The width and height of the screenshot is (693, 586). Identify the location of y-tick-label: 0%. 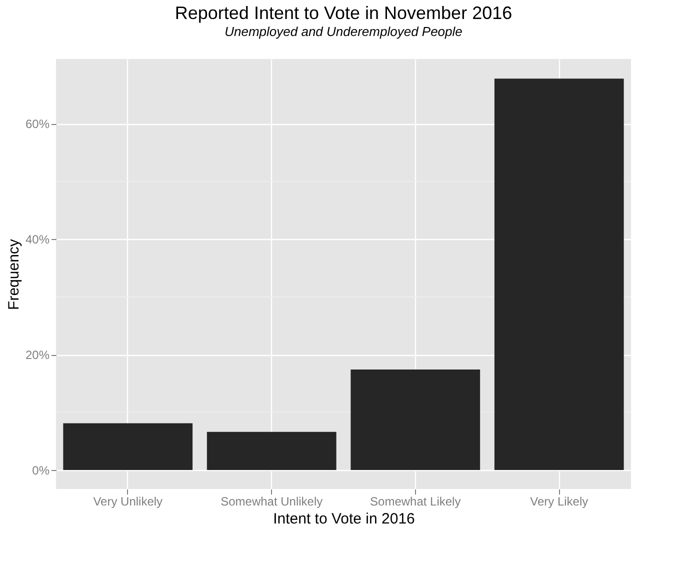
(41, 470).